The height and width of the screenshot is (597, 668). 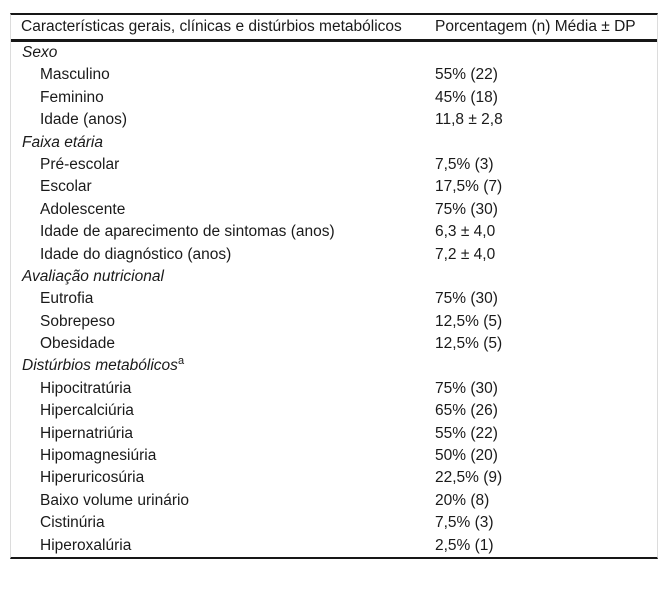 What do you see at coordinates (98, 456) in the screenshot?
I see `row-label: Hipomagnesiúria` at bounding box center [98, 456].